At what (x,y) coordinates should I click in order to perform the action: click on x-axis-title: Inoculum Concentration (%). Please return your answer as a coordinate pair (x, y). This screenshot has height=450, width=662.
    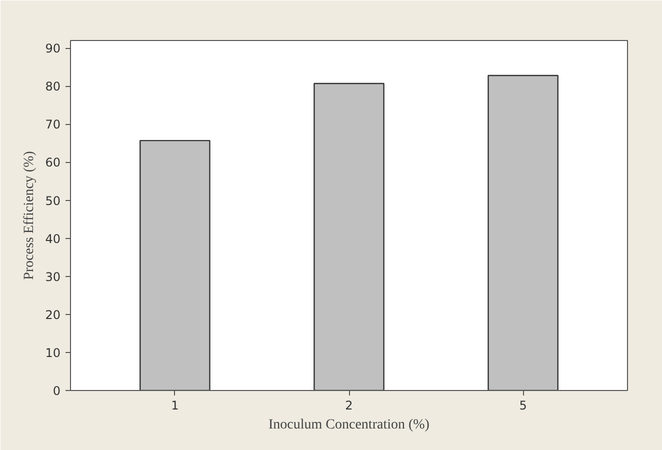
    Looking at the image, I should click on (349, 425).